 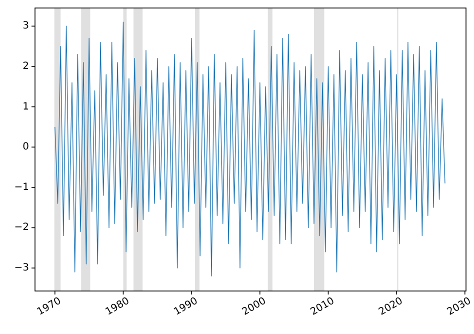 What do you see at coordinates (25, 66) in the screenshot?
I see `y-tick-label: 2` at bounding box center [25, 66].